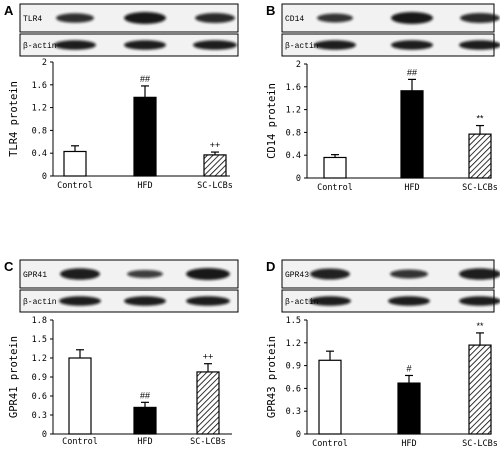 This screenshot has height=459, width=500. Describe the element at coordinates (208, 357) in the screenshot. I see `significance-marker: ++` at that location.